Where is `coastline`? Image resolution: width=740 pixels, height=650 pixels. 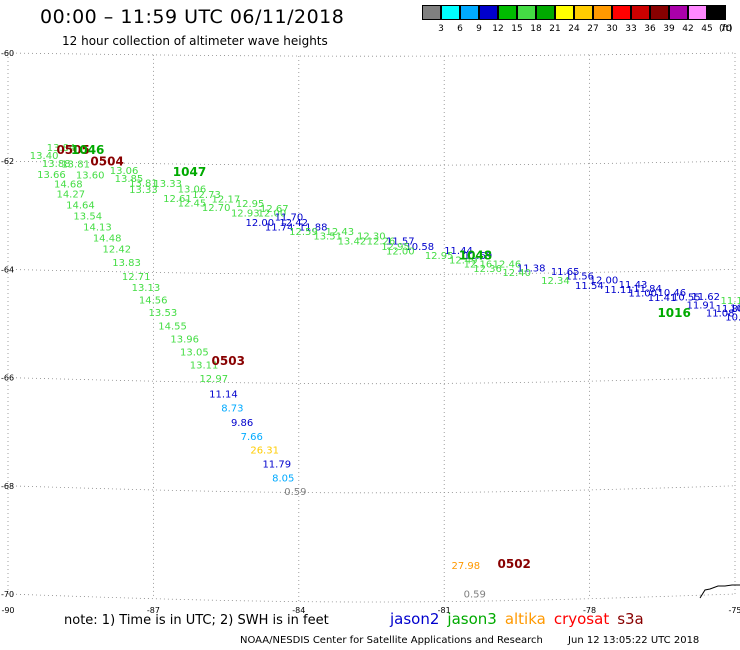 coastline is located at coordinates (719, 591).